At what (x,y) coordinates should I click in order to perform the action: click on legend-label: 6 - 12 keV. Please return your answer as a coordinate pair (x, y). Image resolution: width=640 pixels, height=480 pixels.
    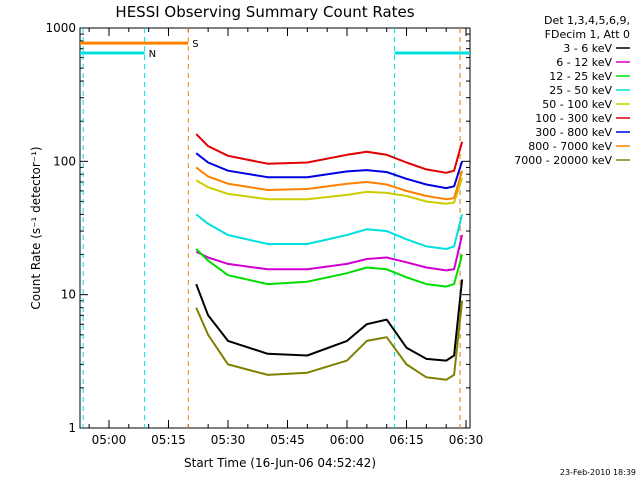
    Looking at the image, I should click on (584, 62).